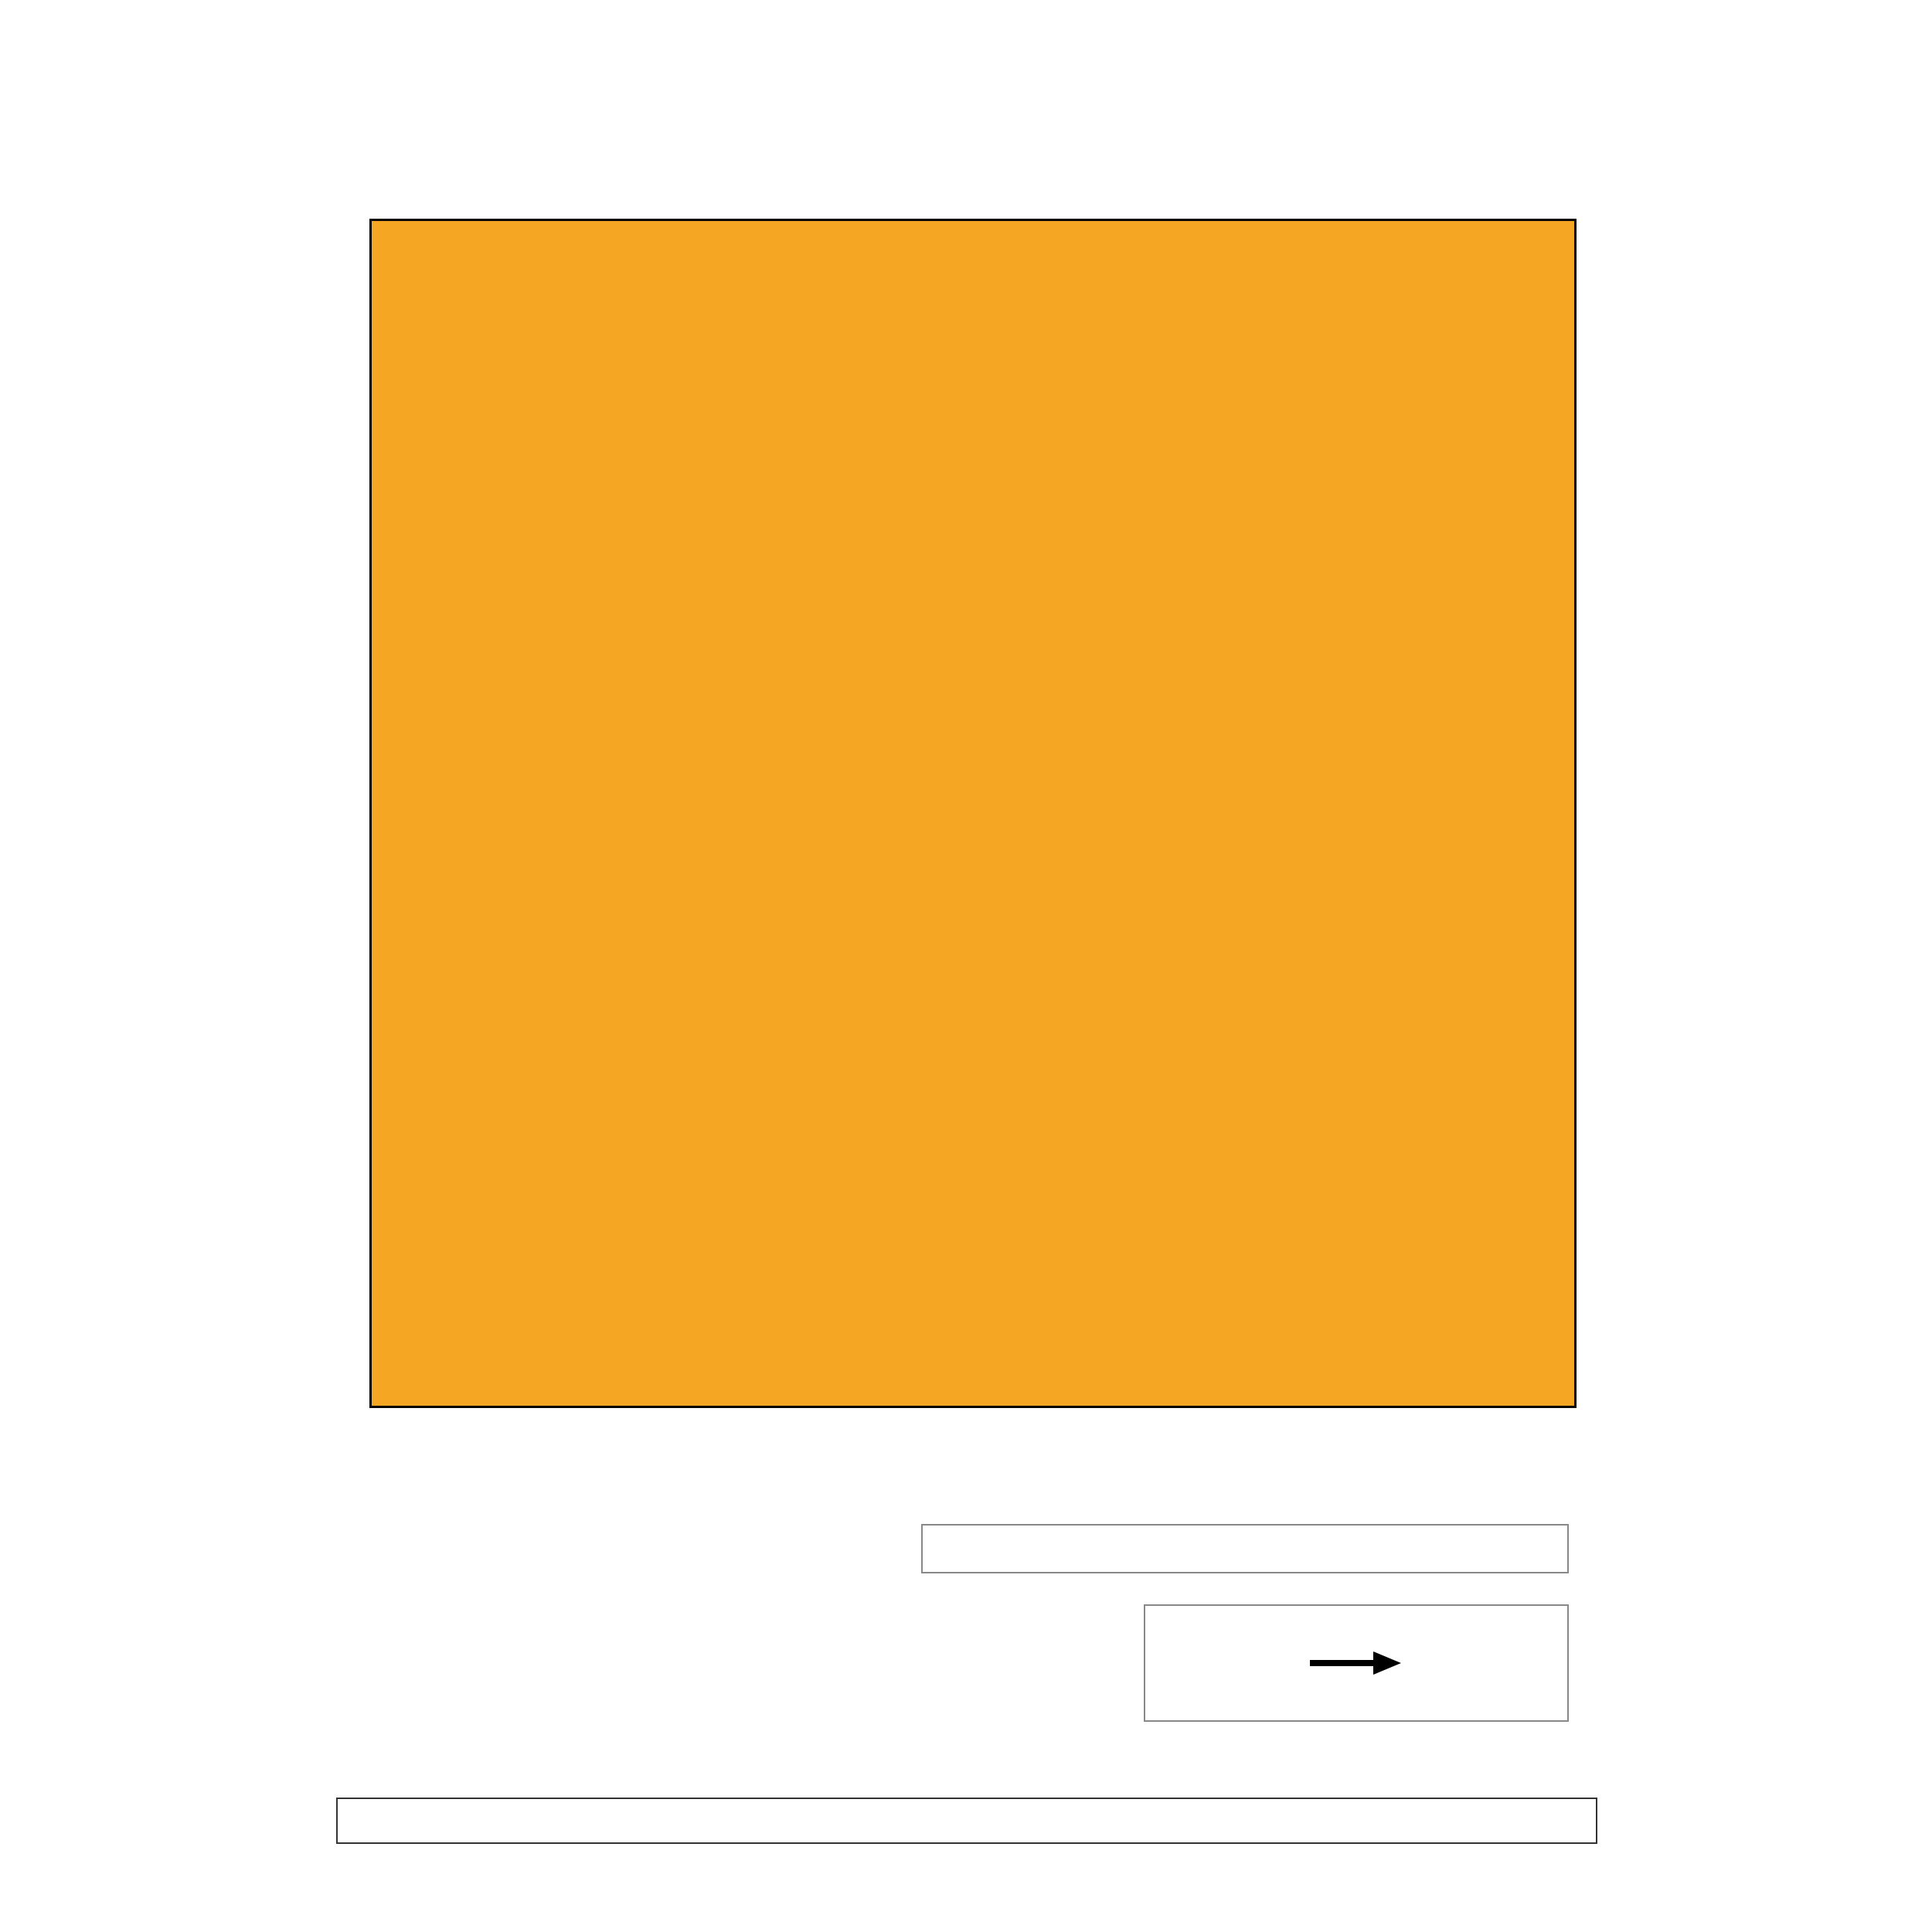 The image size is (1932, 1932). Describe the element at coordinates (1356, 1628) in the screenshot. I see `wind-speed-label` at that location.